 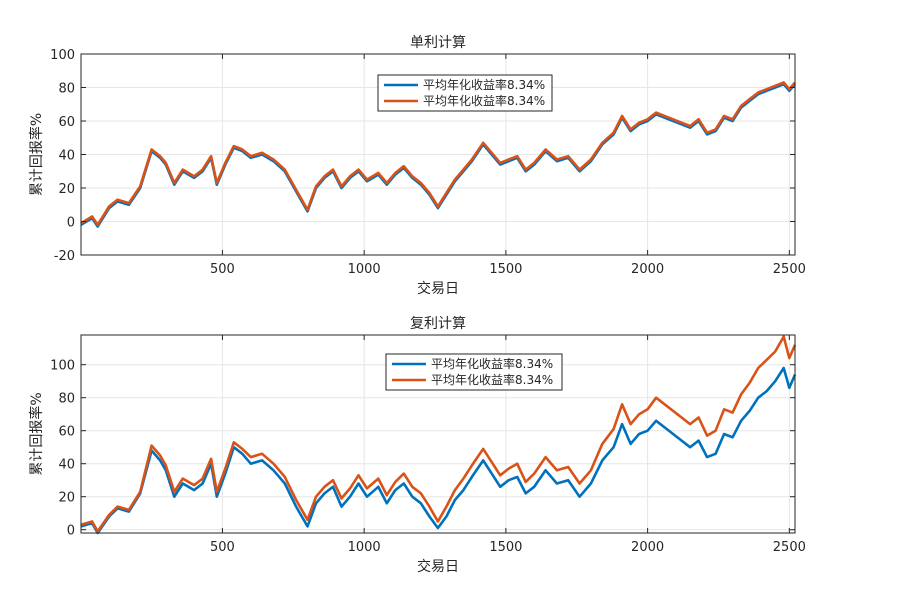 What do you see at coordinates (64, 256) in the screenshot?
I see `y-tick-label: -20` at bounding box center [64, 256].